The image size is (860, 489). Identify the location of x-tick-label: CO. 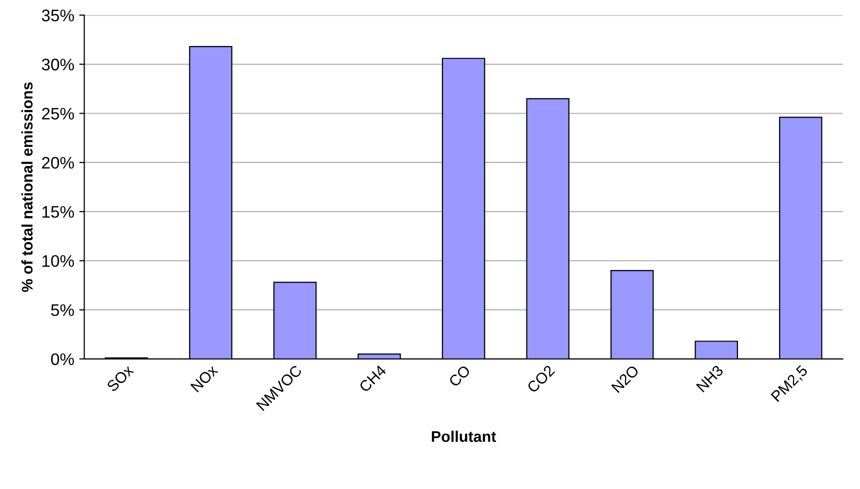
(459, 376).